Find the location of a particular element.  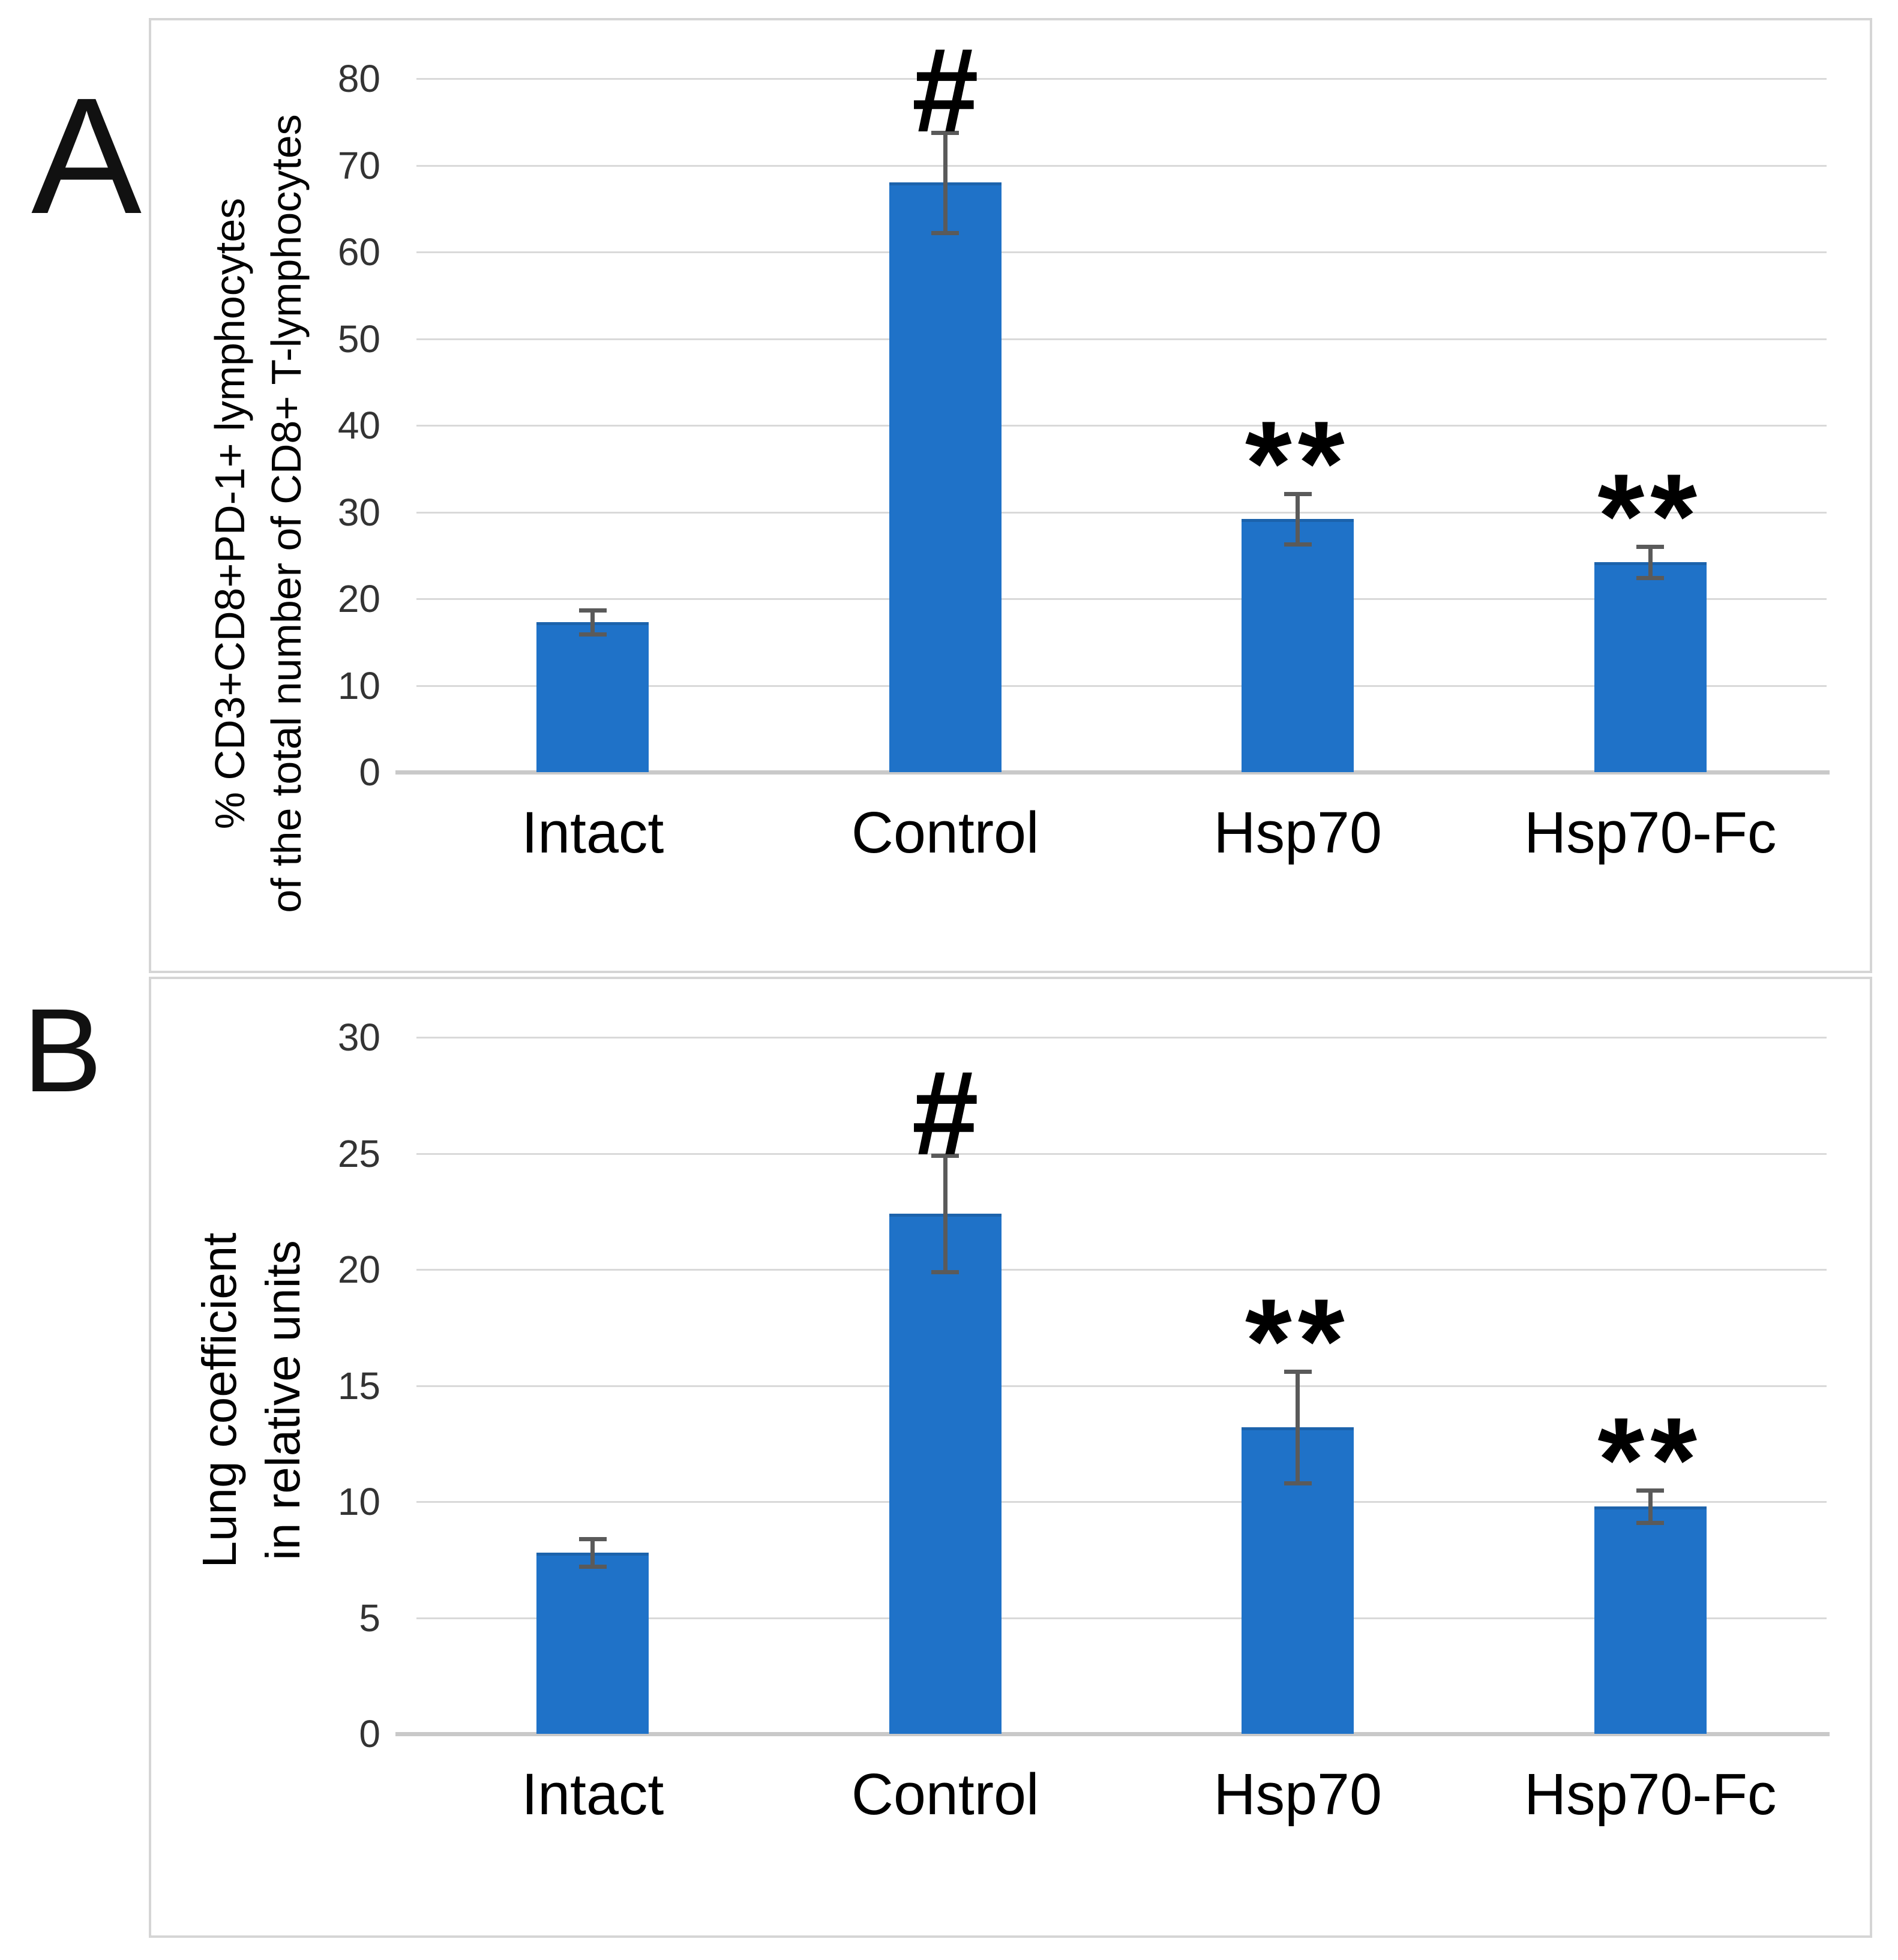

y-tick-label: 60 is located at coordinates (358, 252).